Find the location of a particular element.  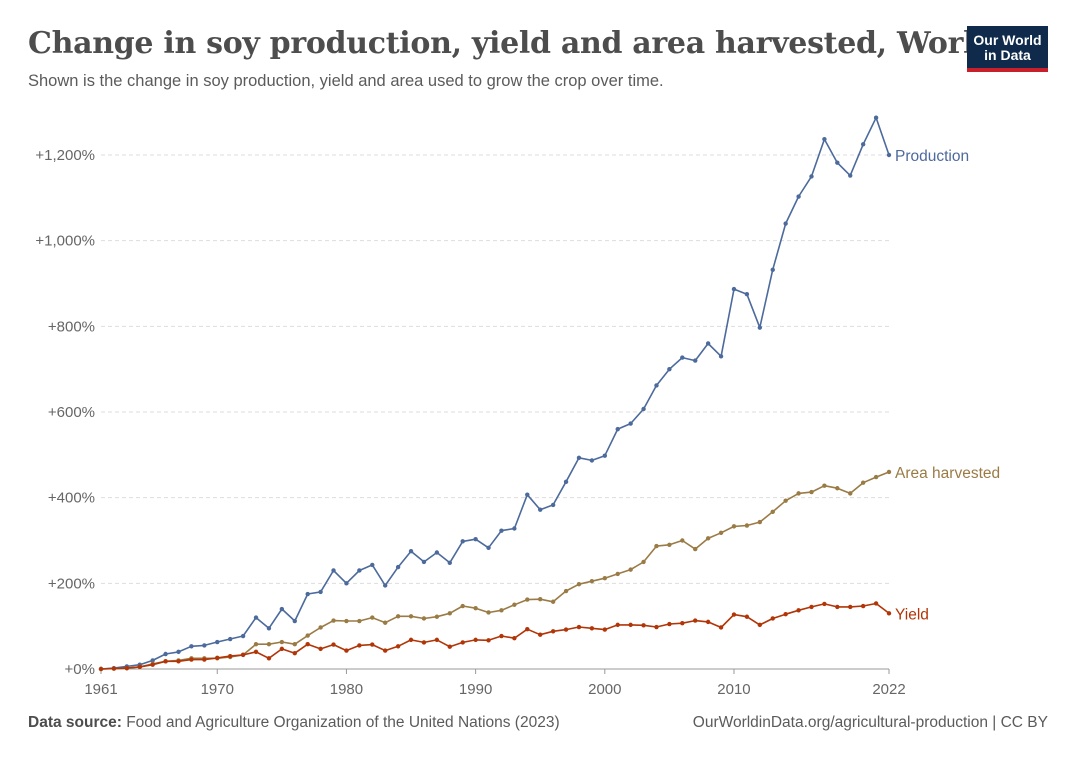

y-tick-label: +400% is located at coordinates (71, 498).